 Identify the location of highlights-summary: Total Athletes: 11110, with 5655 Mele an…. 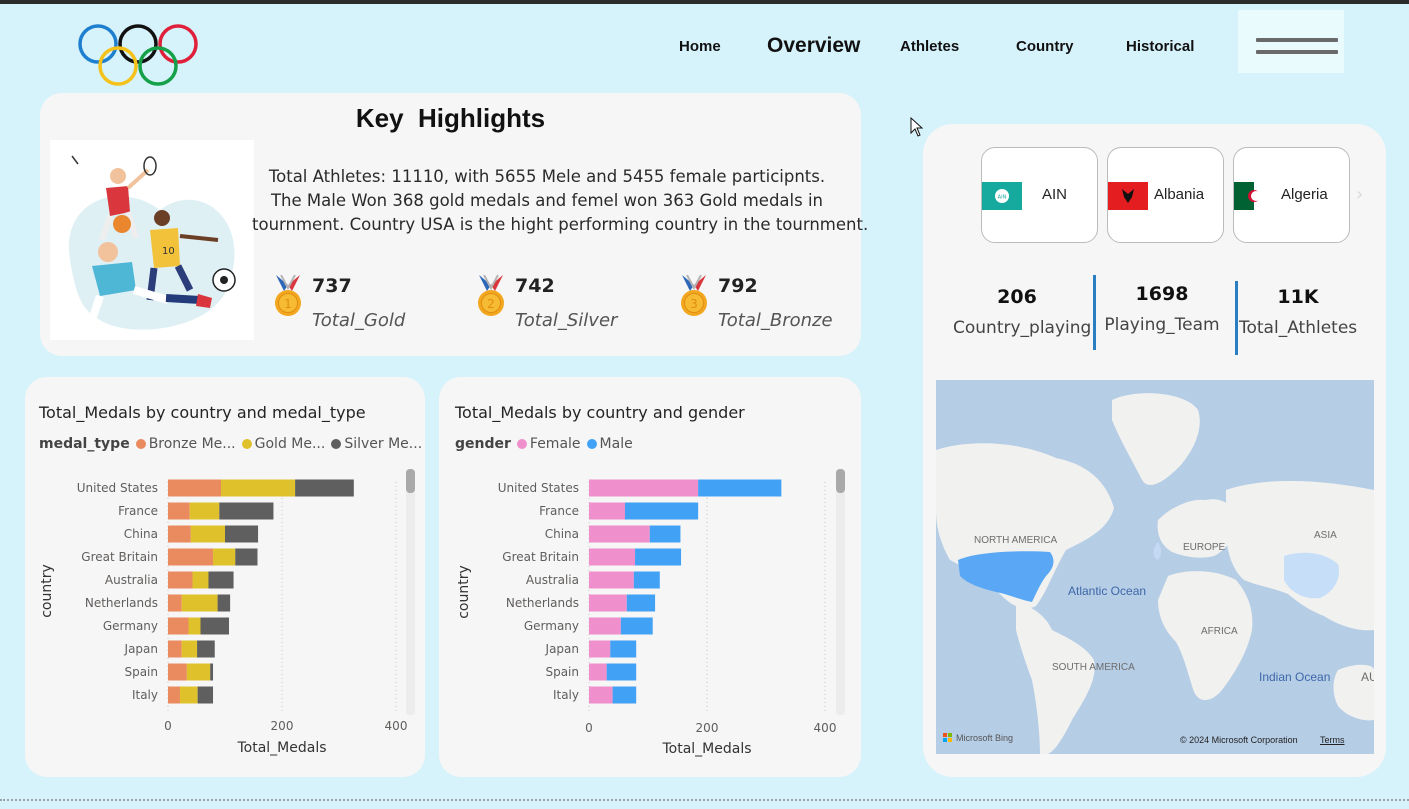
(560, 201).